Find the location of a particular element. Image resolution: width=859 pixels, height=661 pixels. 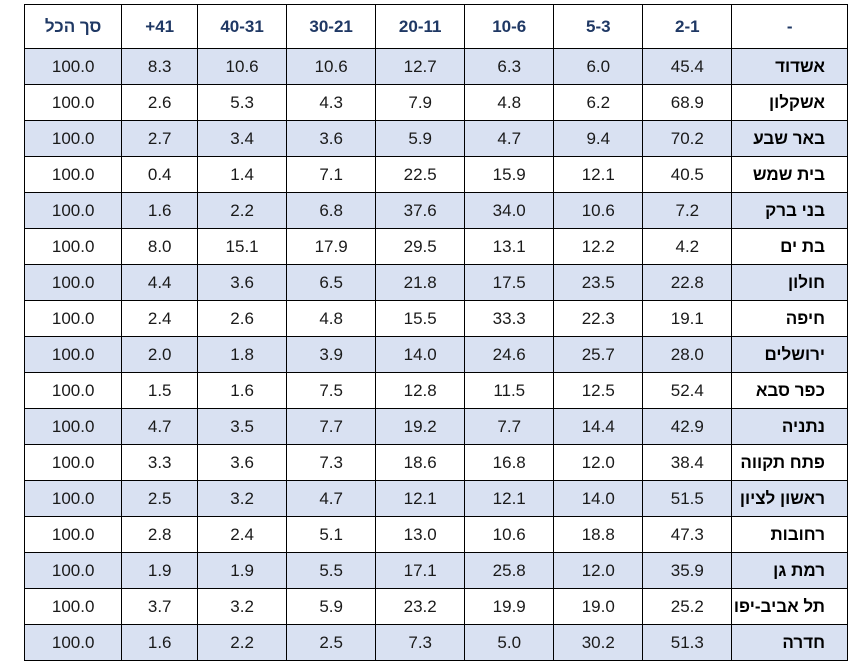

value-cell: 8.3 is located at coordinates (160, 66).